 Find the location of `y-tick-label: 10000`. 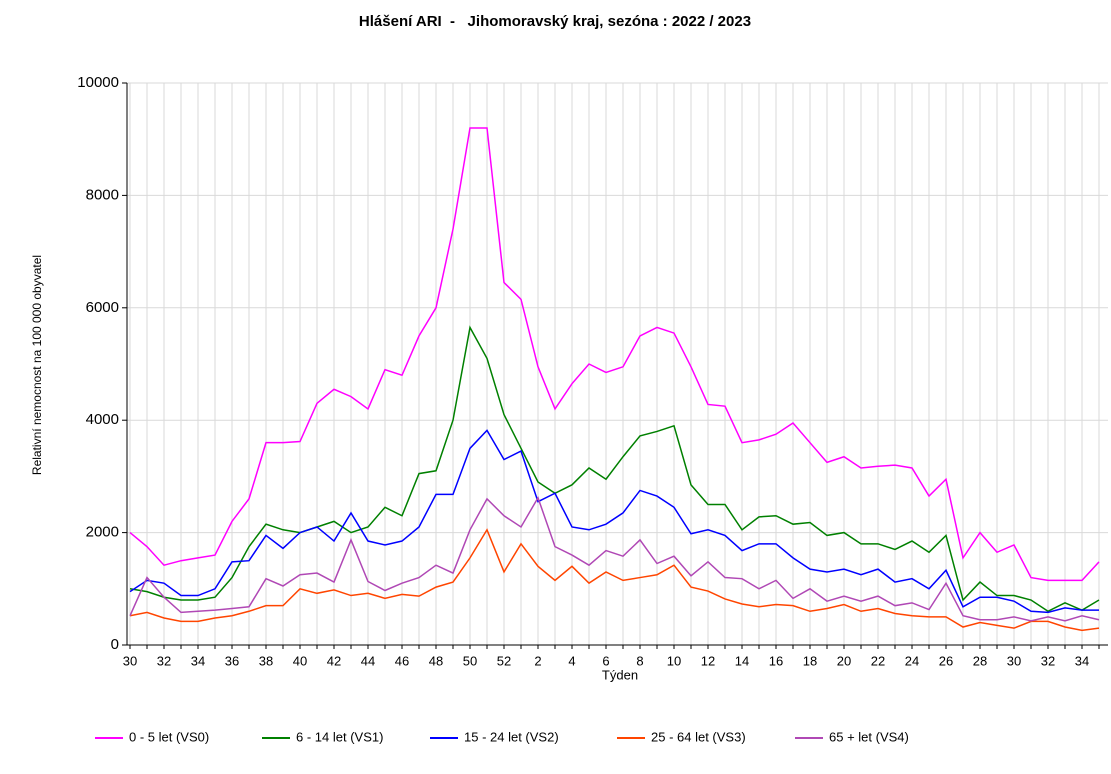

y-tick-label: 10000 is located at coordinates (98, 82).